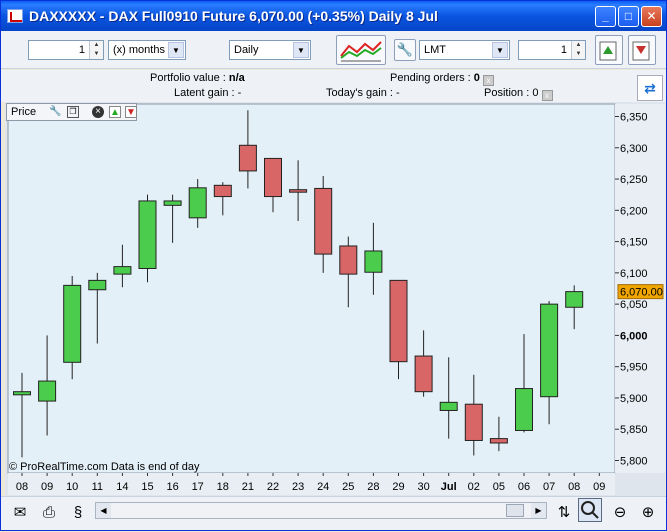  I want to click on copyright-note: © ProRealTime.com Data is end of day, so click(104, 467).